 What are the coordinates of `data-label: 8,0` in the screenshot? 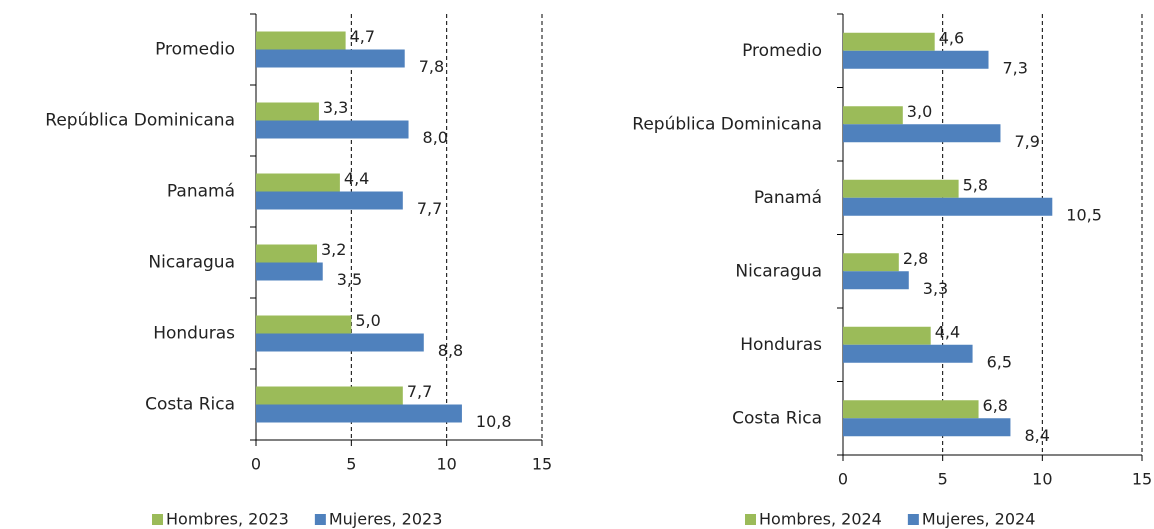 It's located at (435, 137).